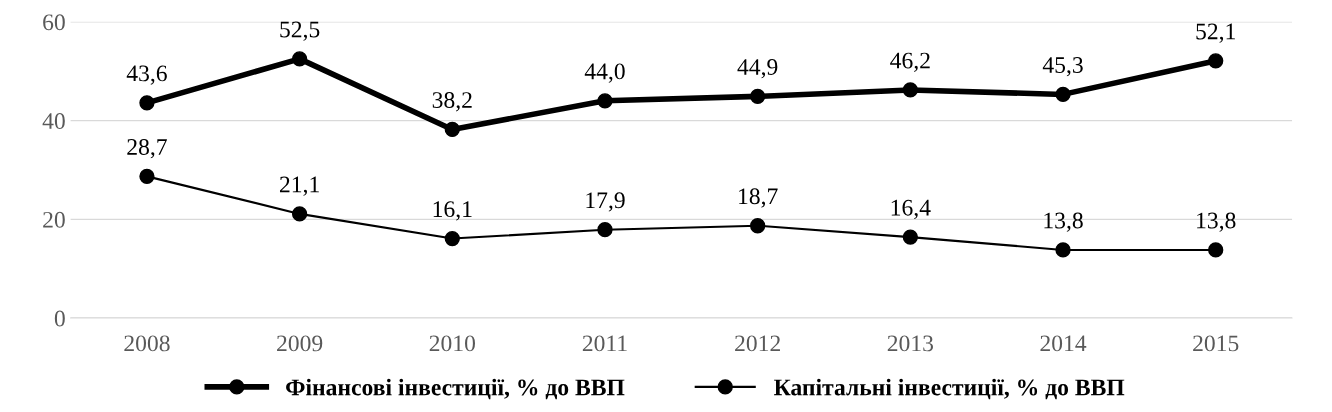  Describe the element at coordinates (147, 343) in the screenshot. I see `x-tick-label: 2008` at that location.